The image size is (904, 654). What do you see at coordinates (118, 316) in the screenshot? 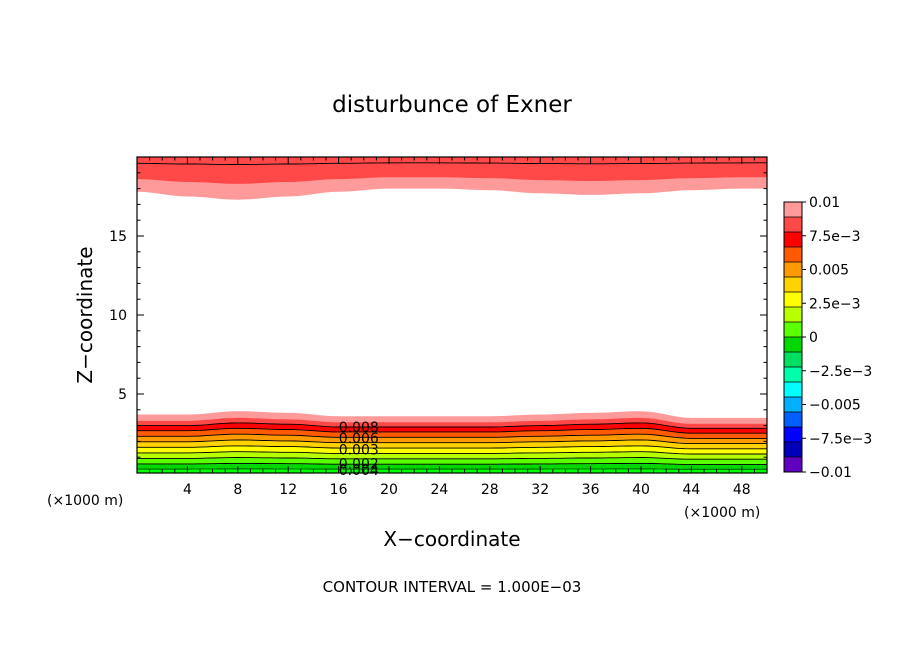
I see `y-tick-label: 10` at bounding box center [118, 316].